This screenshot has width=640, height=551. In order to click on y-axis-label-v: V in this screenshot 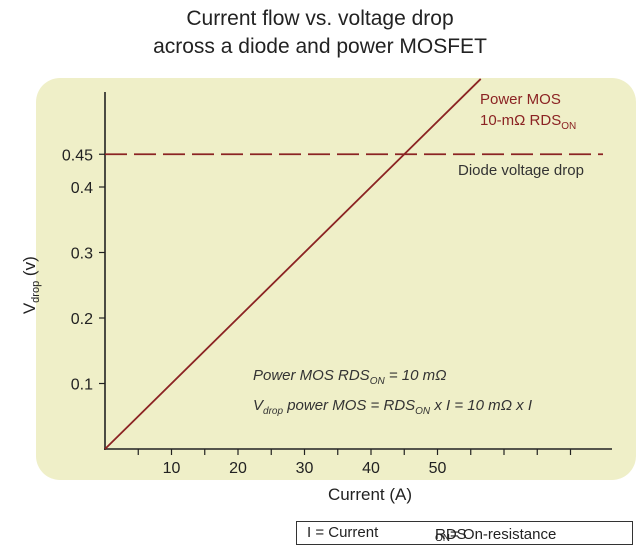, I will do `click(29, 308)`.